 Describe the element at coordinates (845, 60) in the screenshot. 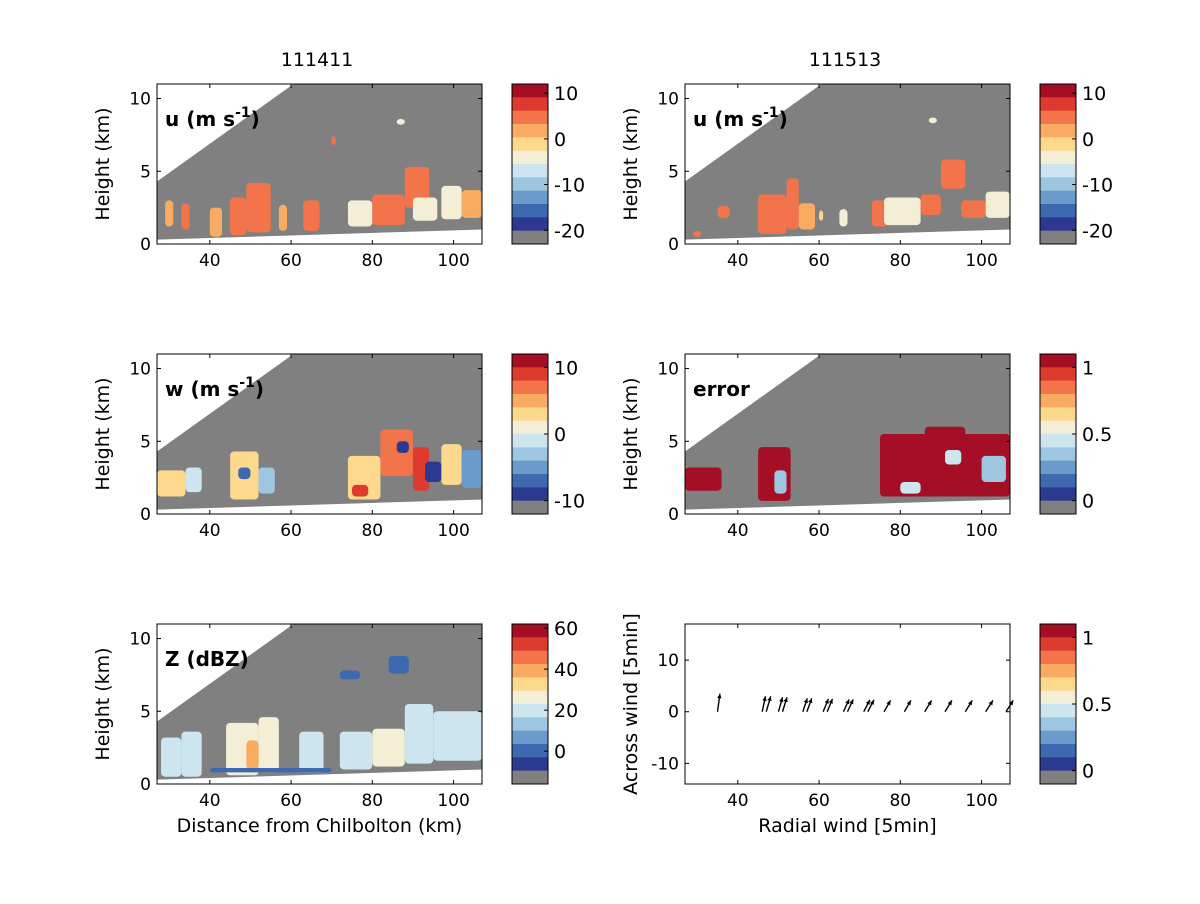

I see `column-title-right: 111513` at that location.